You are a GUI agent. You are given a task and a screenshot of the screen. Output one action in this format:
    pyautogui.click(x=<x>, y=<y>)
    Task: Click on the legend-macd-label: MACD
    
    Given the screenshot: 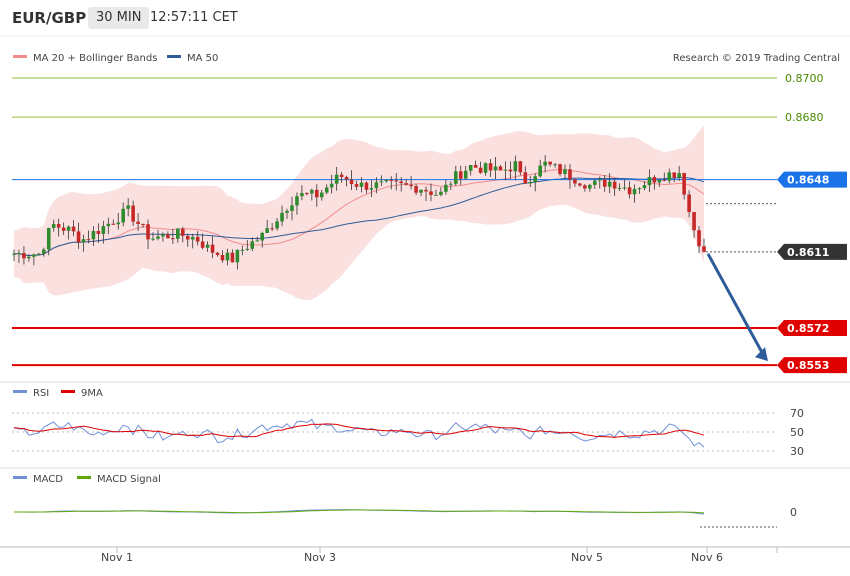 What is the action you would take?
    pyautogui.click(x=48, y=479)
    